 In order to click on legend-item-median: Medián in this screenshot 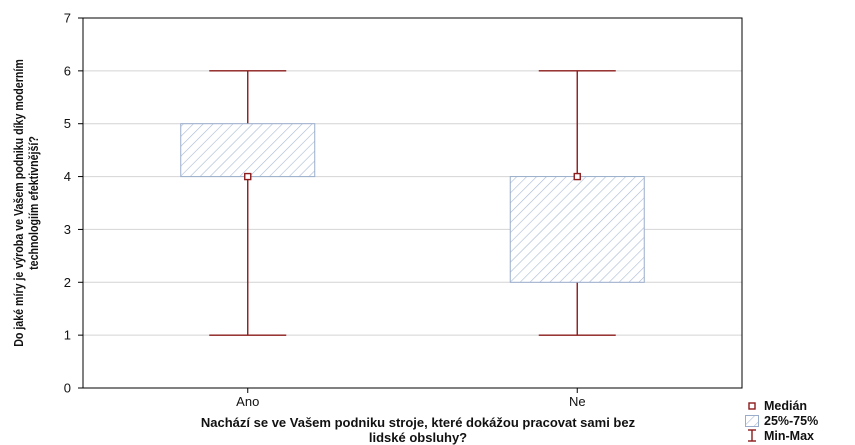, I will do `click(781, 405)`.